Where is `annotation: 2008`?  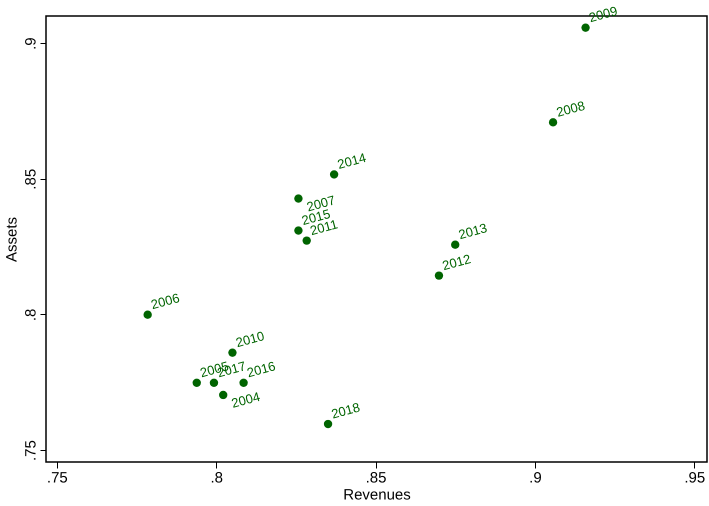
annotation: 2008 is located at coordinates (570, 109).